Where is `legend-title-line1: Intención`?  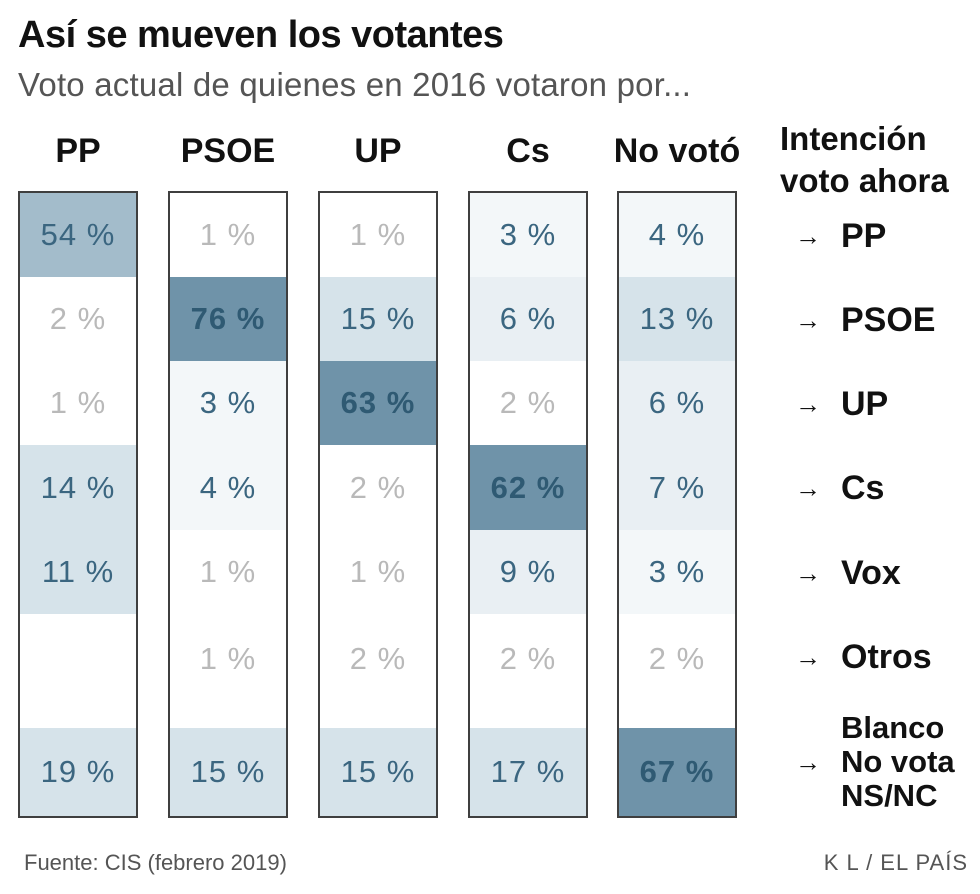
legend-title-line1: Intención is located at coordinates (853, 138).